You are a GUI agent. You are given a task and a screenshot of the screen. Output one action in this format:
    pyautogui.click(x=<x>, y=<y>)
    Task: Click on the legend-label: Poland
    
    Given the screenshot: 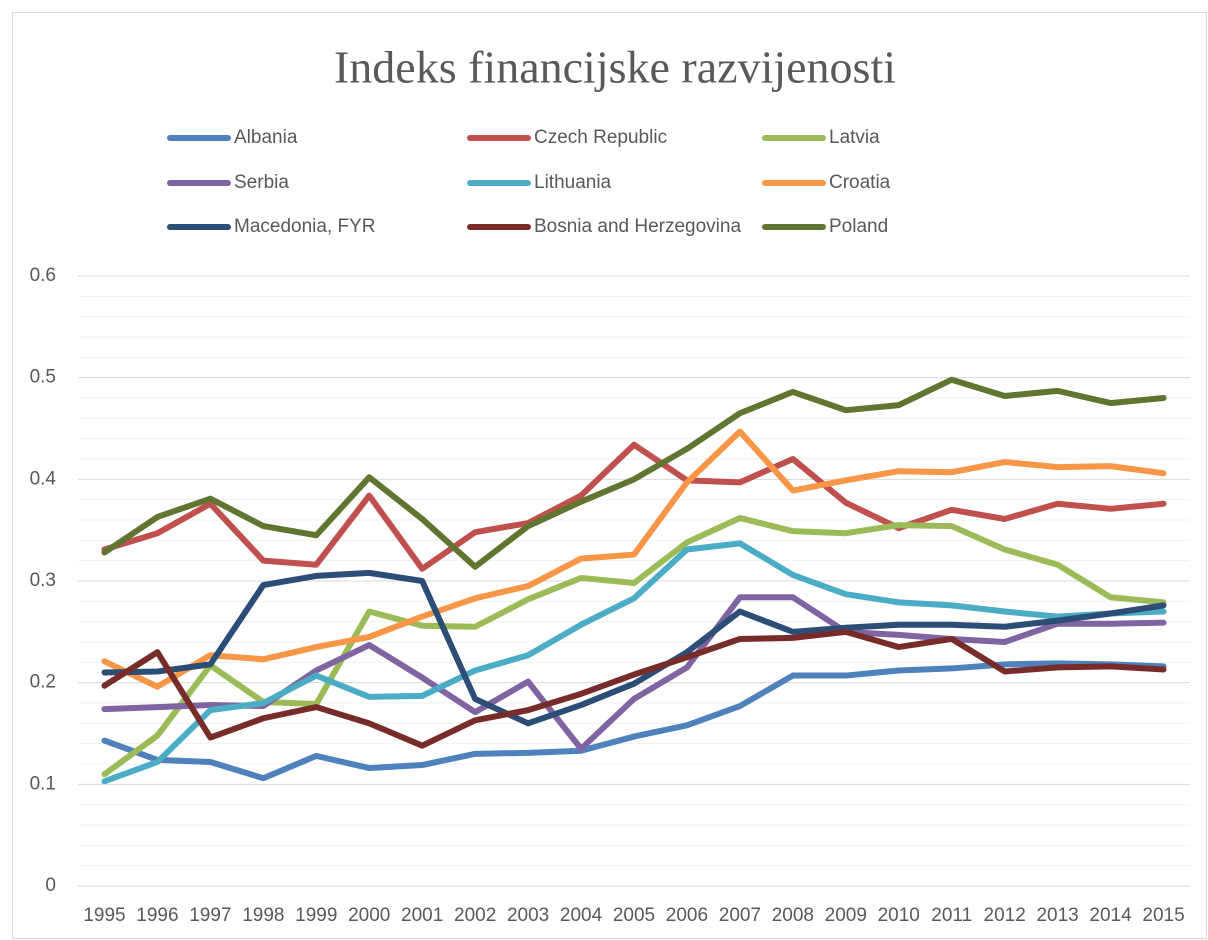 What is the action you would take?
    pyautogui.click(x=858, y=226)
    